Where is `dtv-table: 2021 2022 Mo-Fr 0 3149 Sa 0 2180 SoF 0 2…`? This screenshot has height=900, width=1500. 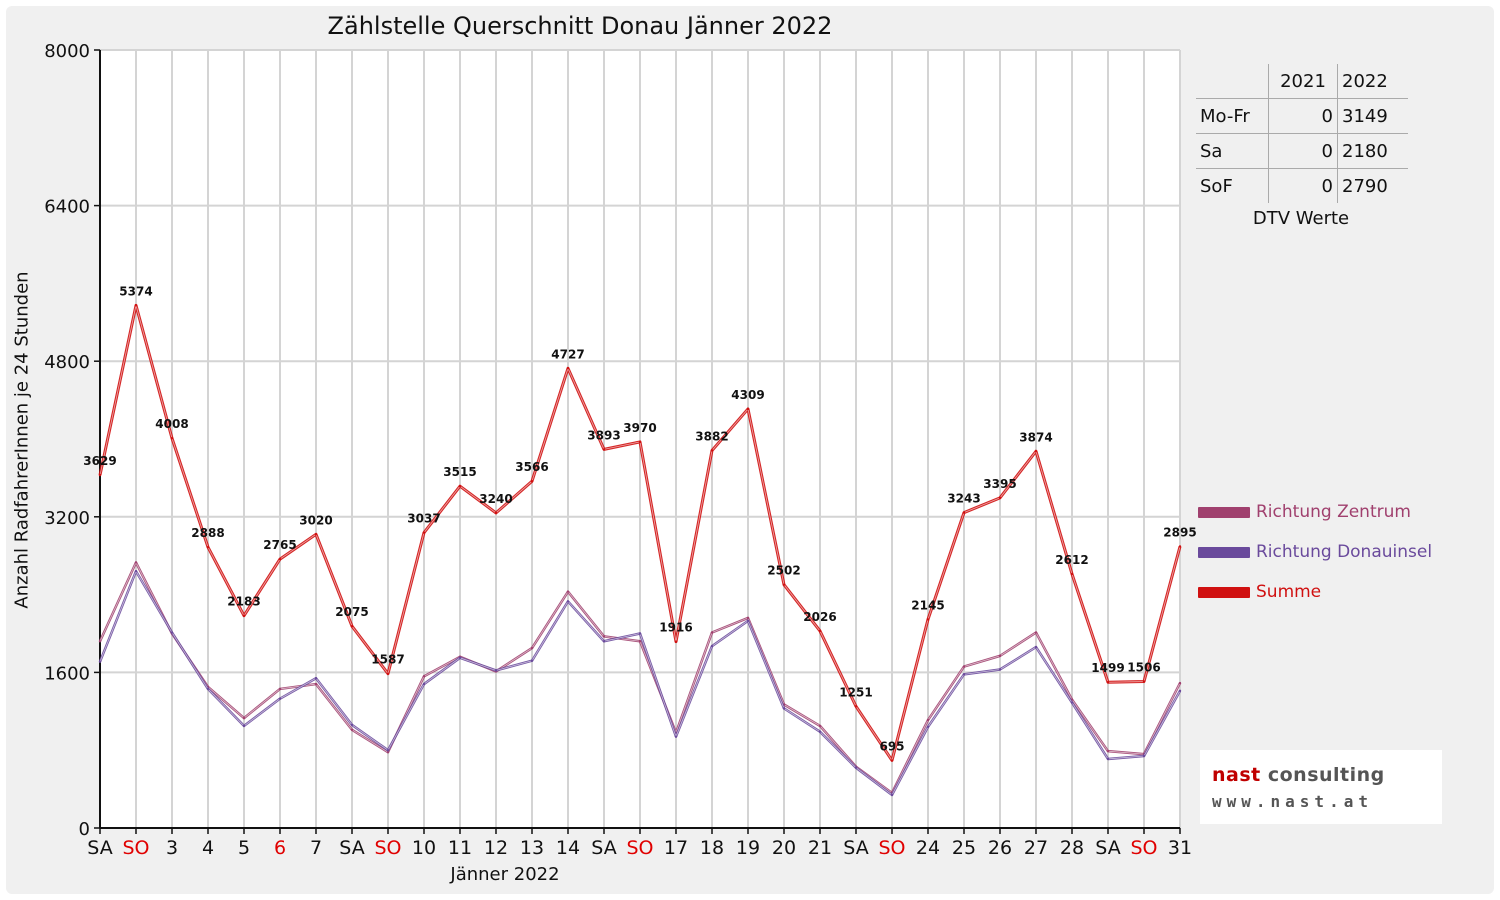 dtv-table: 2021 2022 Mo-Fr 0 3149 Sa 0 2180 SoF 0 2… is located at coordinates (1306, 133).